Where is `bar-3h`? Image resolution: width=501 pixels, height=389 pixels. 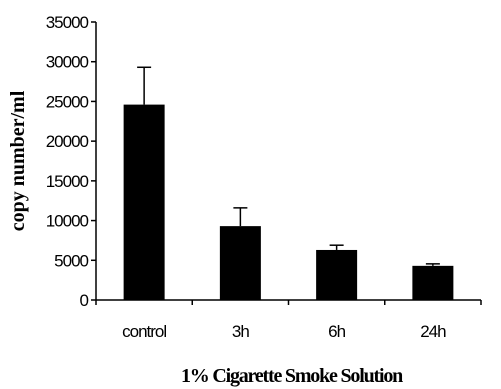 bar-3h is located at coordinates (240, 263).